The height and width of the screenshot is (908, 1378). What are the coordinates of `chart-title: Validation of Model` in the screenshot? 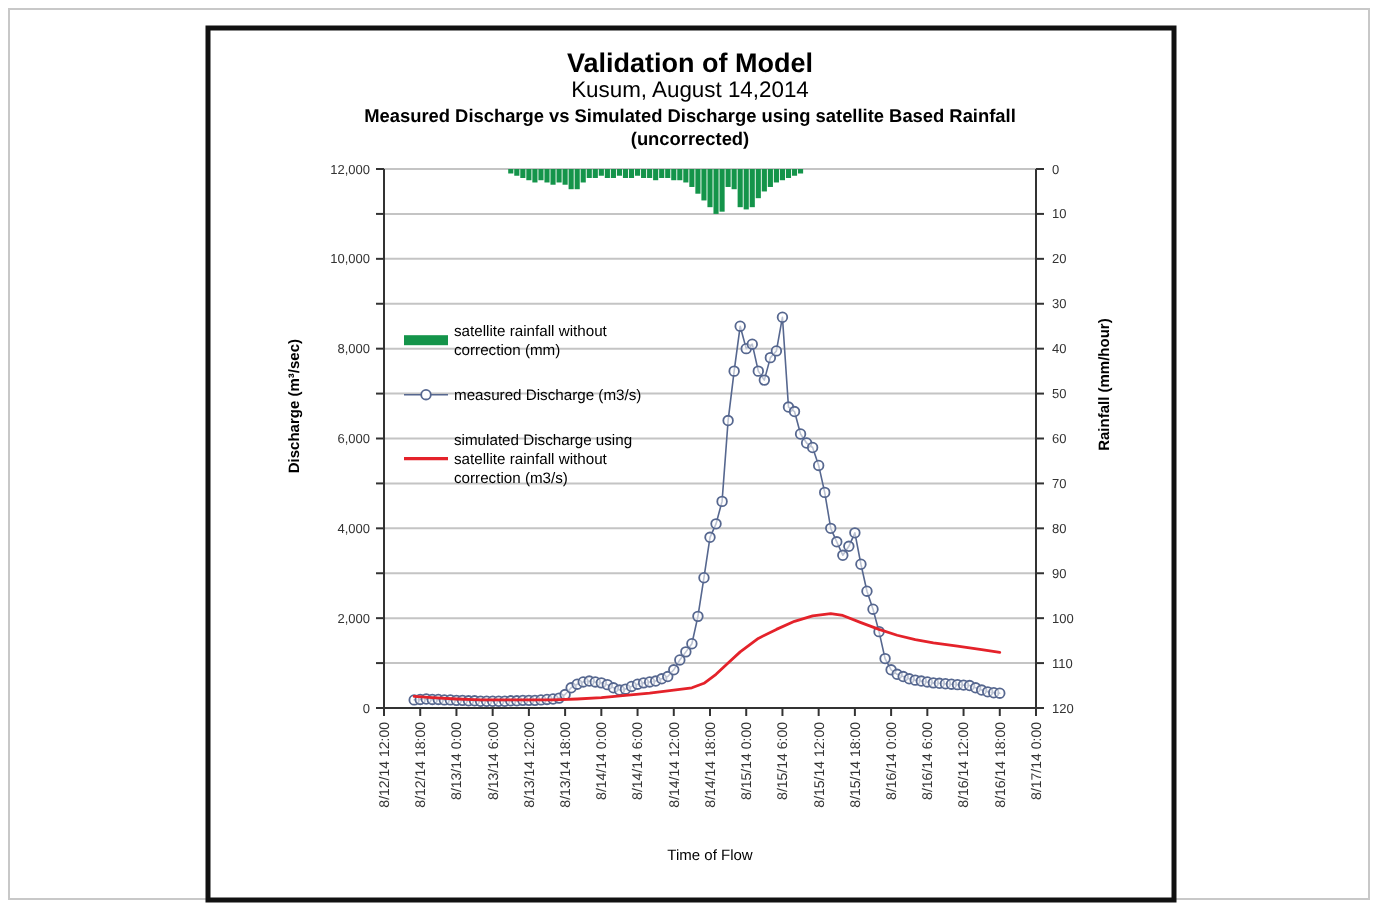 It's located at (690, 63).